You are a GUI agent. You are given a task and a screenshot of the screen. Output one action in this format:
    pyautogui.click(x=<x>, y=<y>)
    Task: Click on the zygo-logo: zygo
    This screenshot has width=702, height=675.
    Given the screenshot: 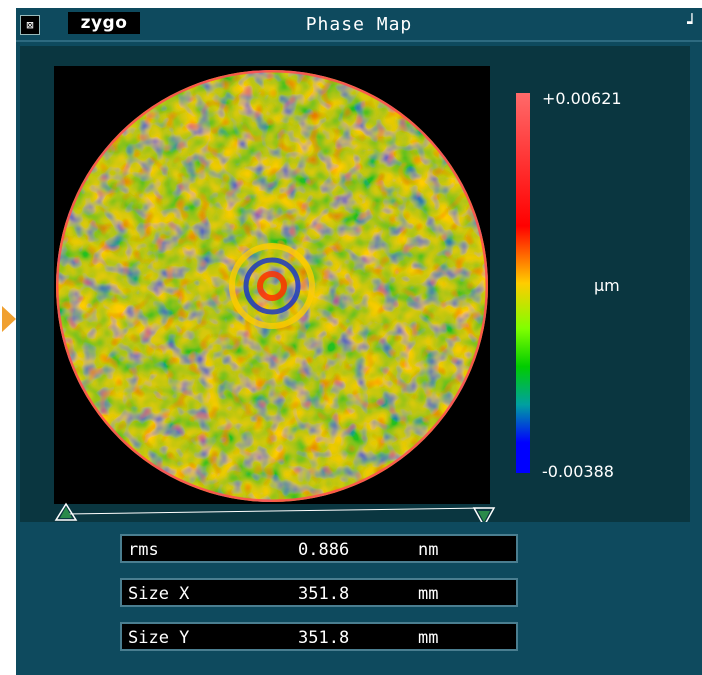 What is the action you would take?
    pyautogui.click(x=104, y=23)
    